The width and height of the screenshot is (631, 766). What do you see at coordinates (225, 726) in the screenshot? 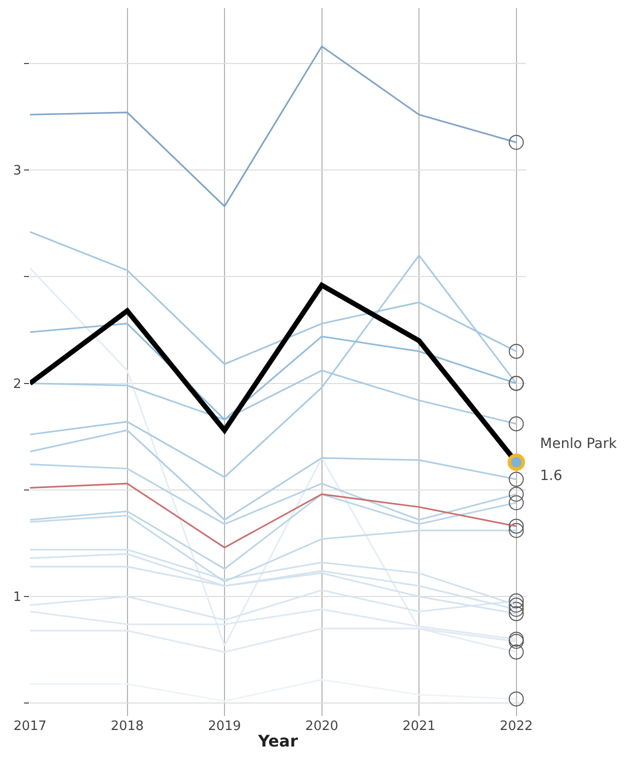
I see `x-tick-label: 2019` at bounding box center [225, 726].